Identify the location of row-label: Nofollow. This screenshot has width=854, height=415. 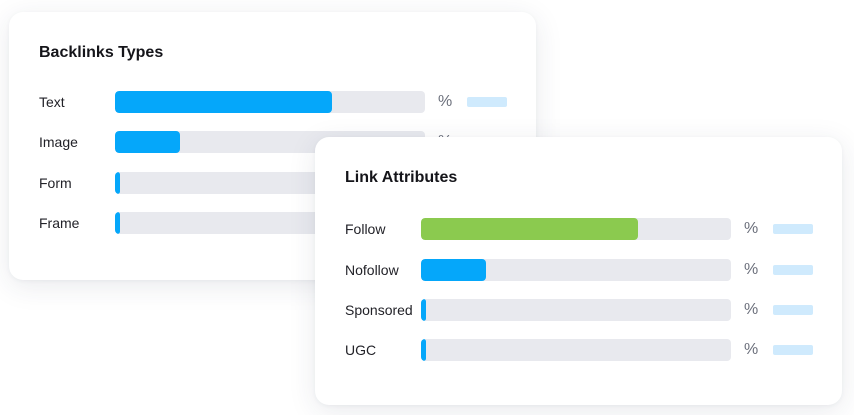
(372, 270).